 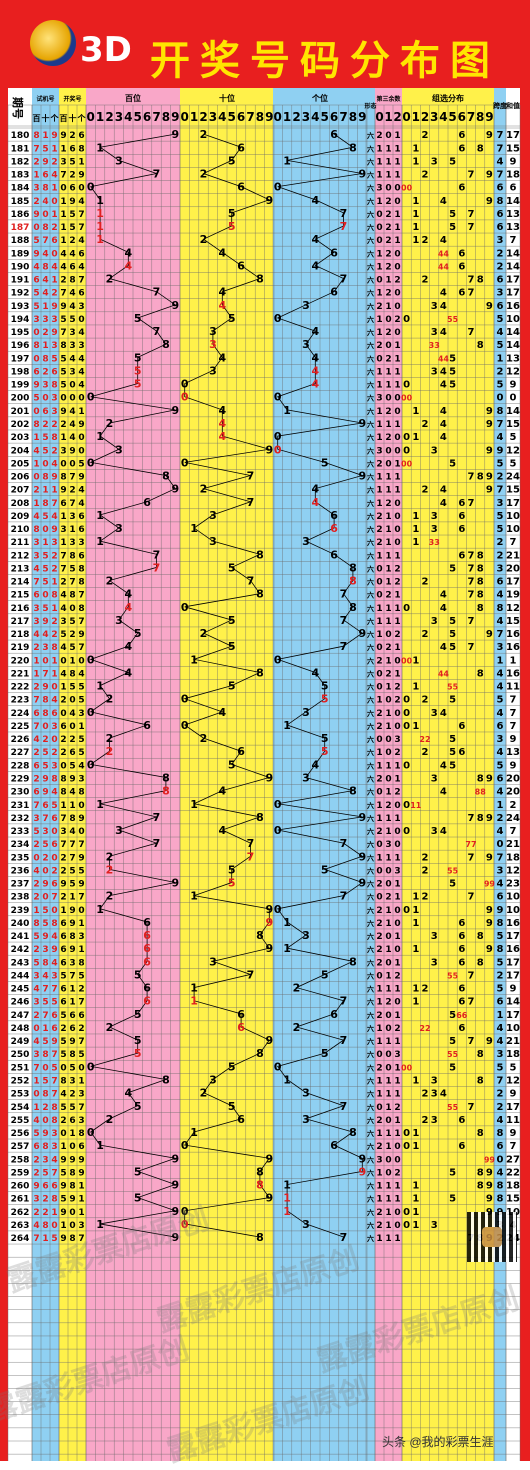 What do you see at coordinates (344, 646) in the screenshot?
I see `units-mark: 7` at bounding box center [344, 646].